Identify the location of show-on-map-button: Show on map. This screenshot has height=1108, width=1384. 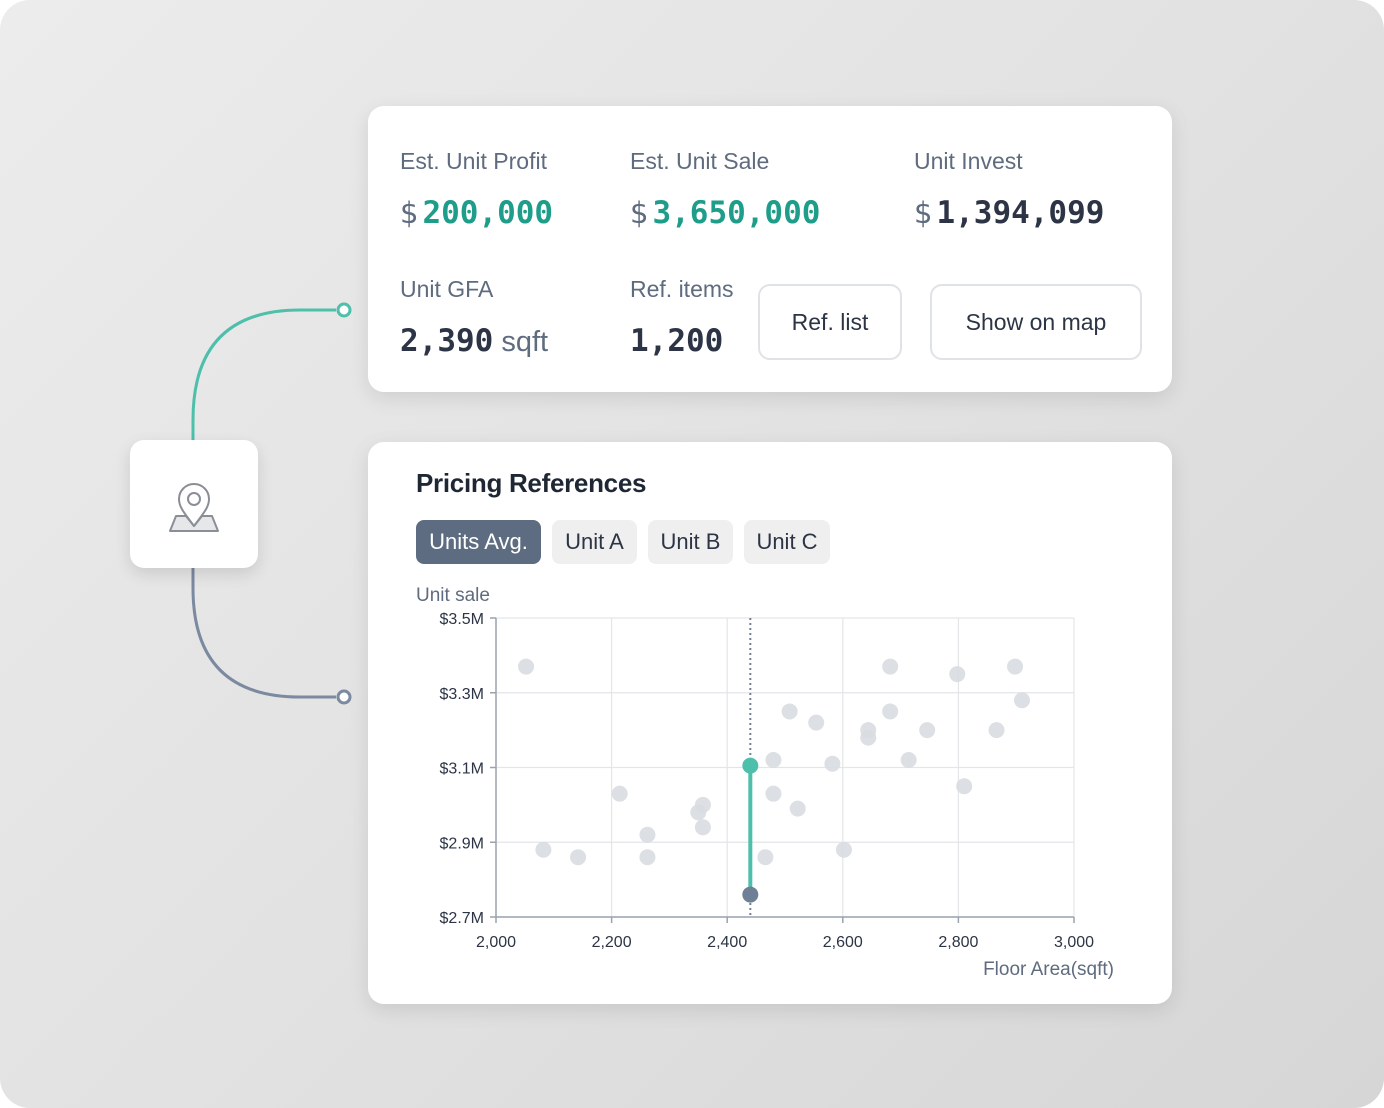
(1036, 322).